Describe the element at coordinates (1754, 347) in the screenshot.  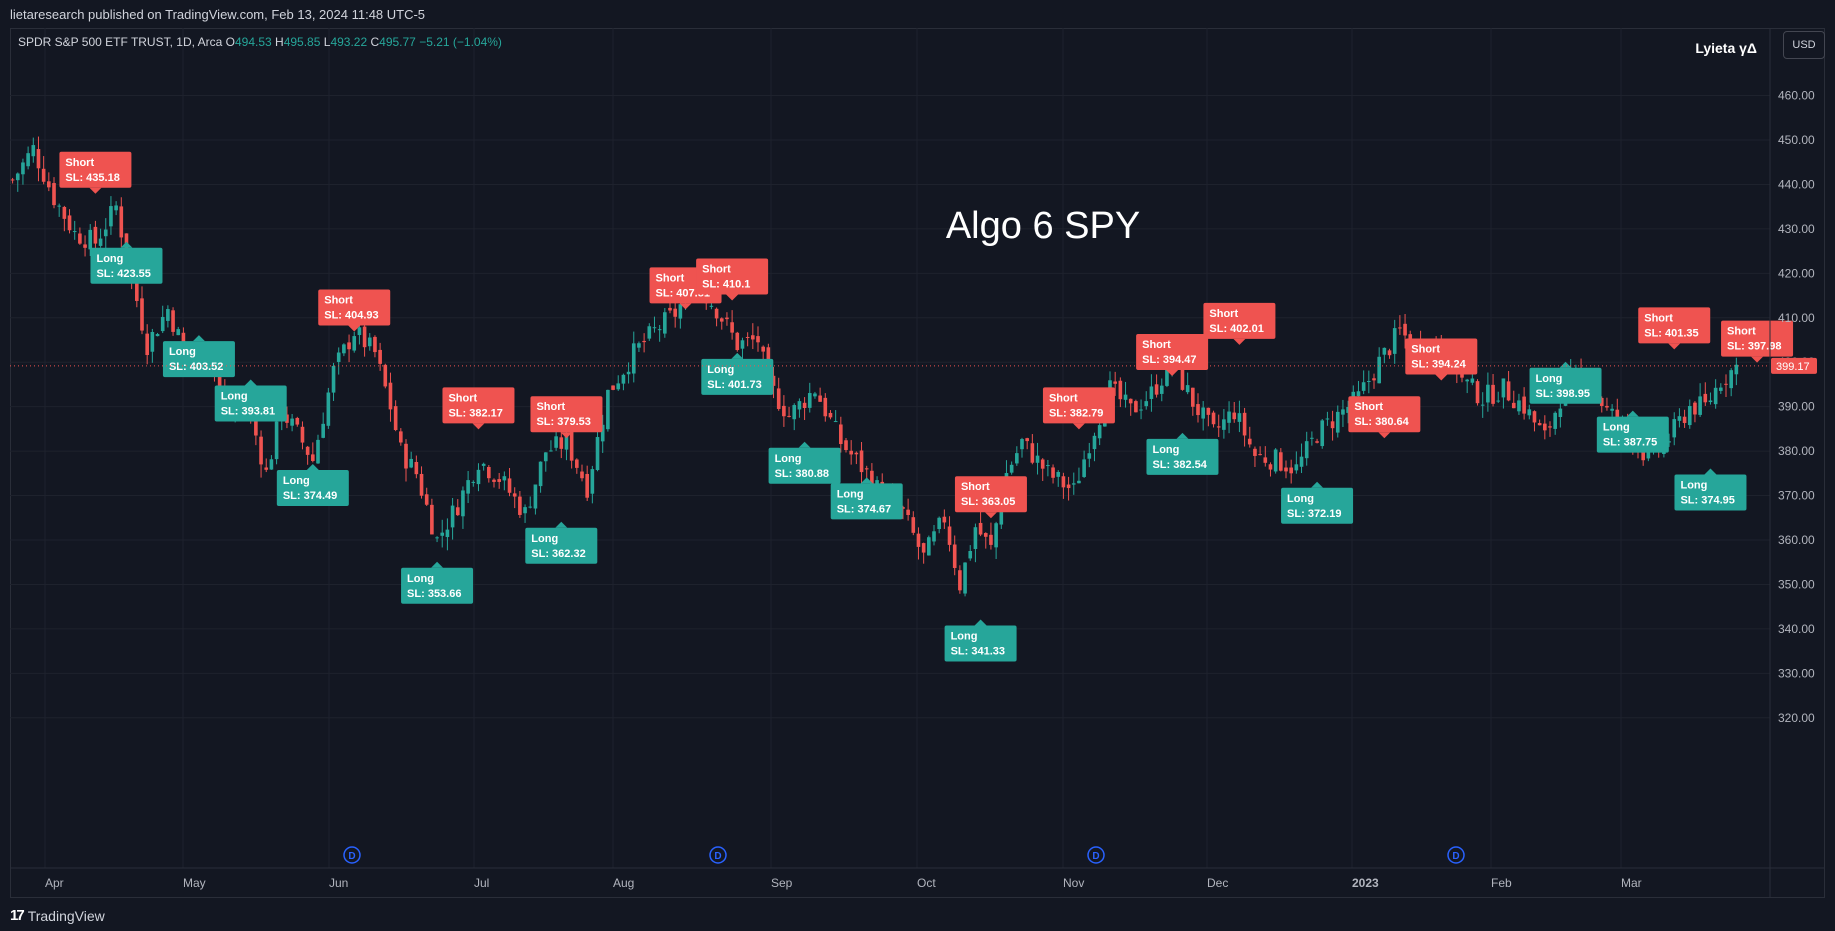
I see `signal-stop-loss: SL: 397.98` at that location.